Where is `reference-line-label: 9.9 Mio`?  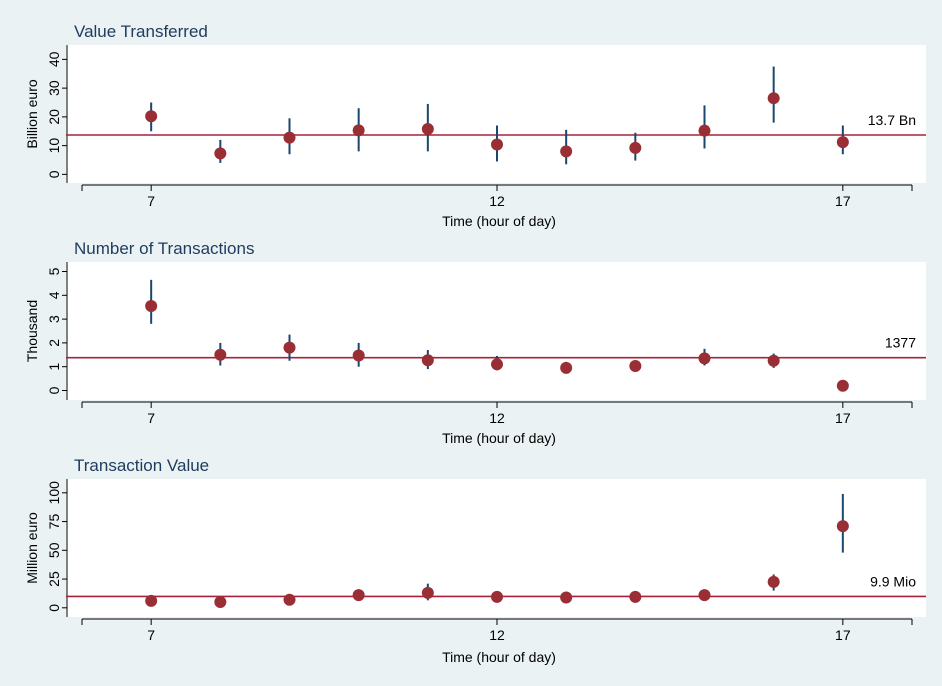
reference-line-label: 9.9 Mio is located at coordinates (893, 581).